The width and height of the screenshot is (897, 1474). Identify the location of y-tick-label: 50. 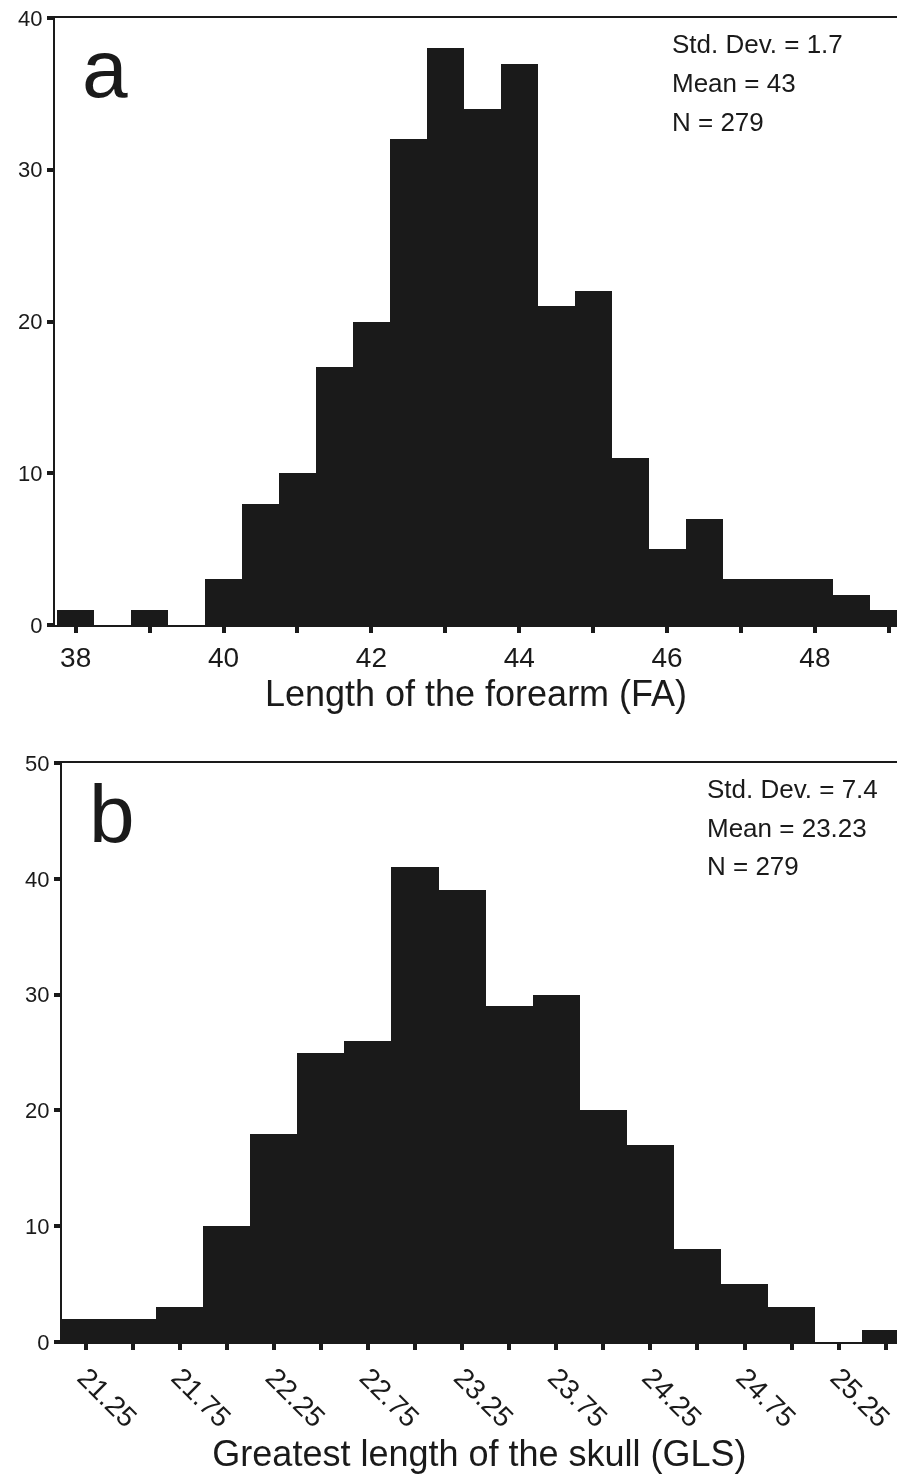
(37, 763).